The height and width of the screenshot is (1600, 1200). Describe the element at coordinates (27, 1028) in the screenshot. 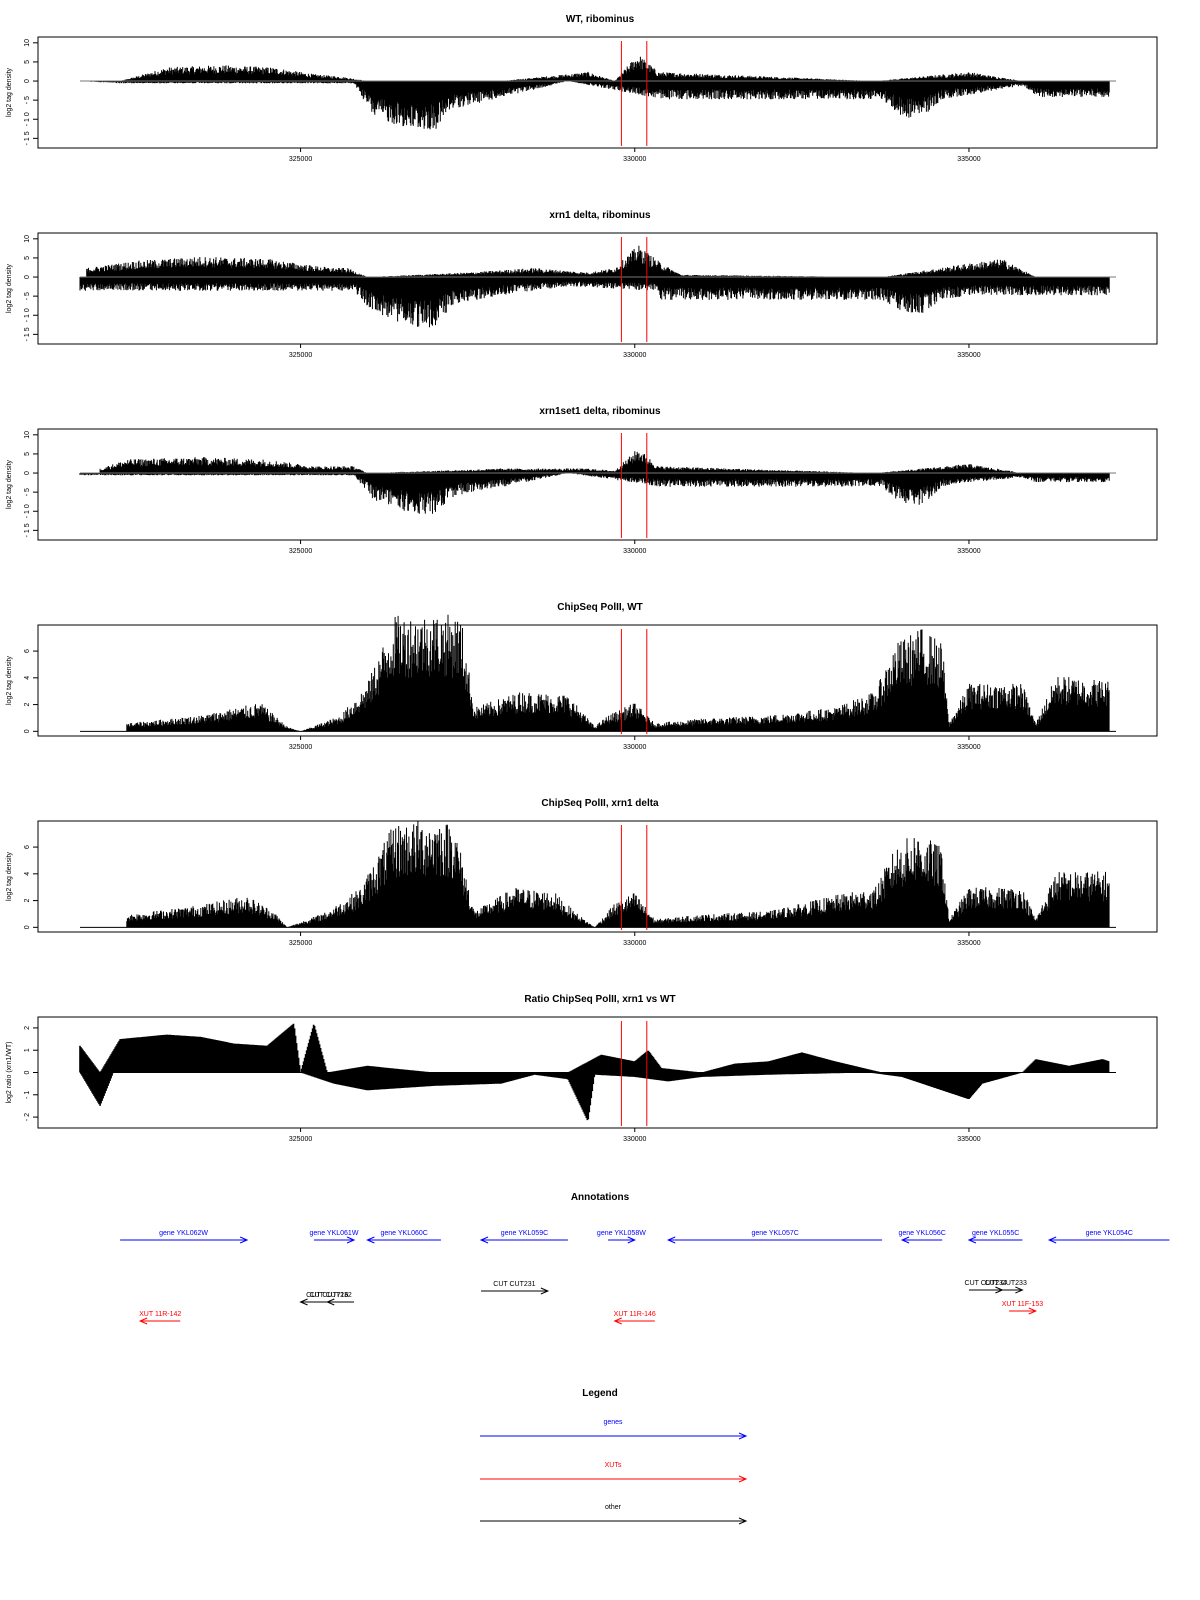

I see `y-tick-label: 2` at that location.